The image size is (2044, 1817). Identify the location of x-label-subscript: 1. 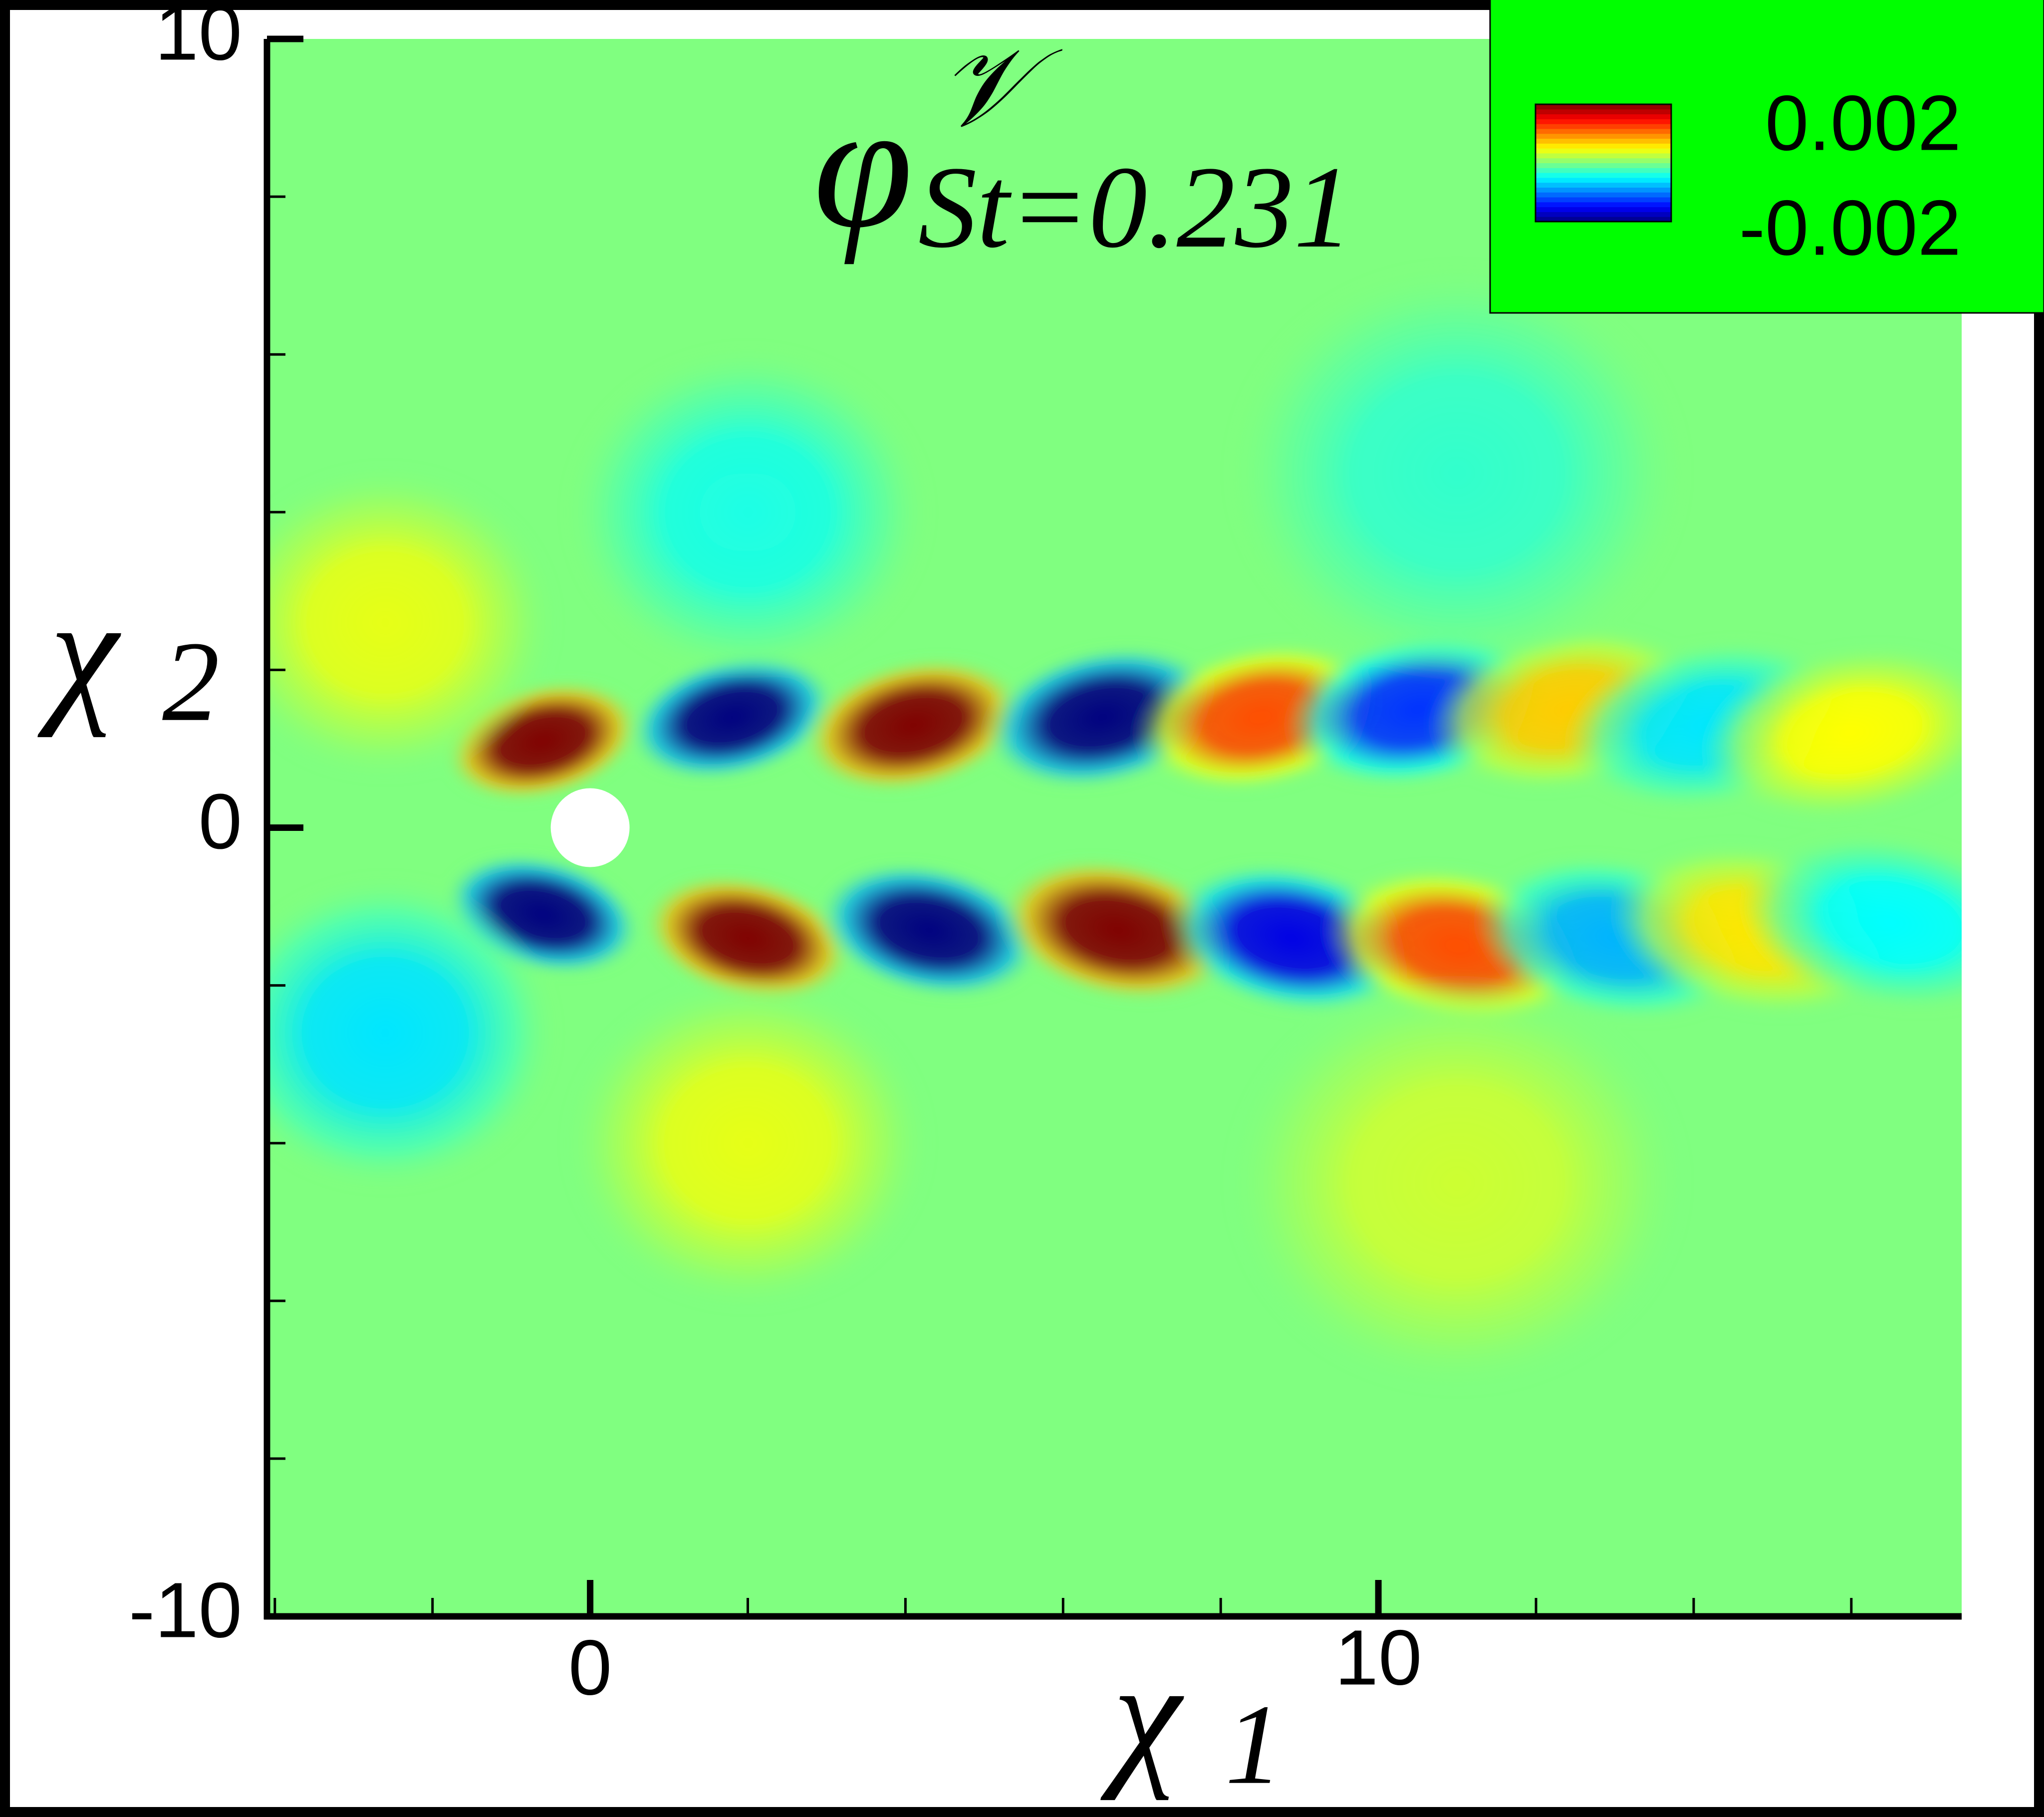
(1253, 1744).